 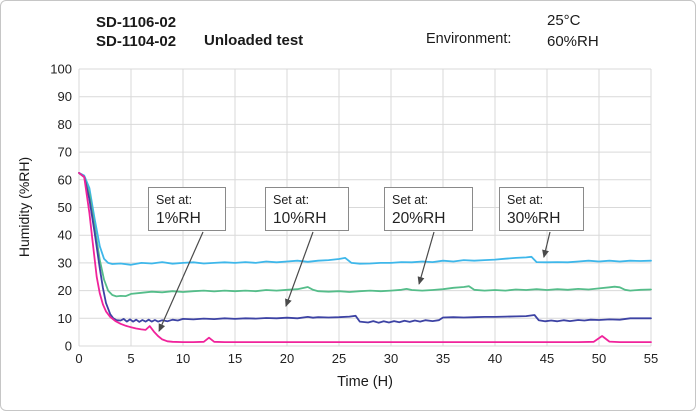 I want to click on x-axis-title: Time (H), so click(x=365, y=382).